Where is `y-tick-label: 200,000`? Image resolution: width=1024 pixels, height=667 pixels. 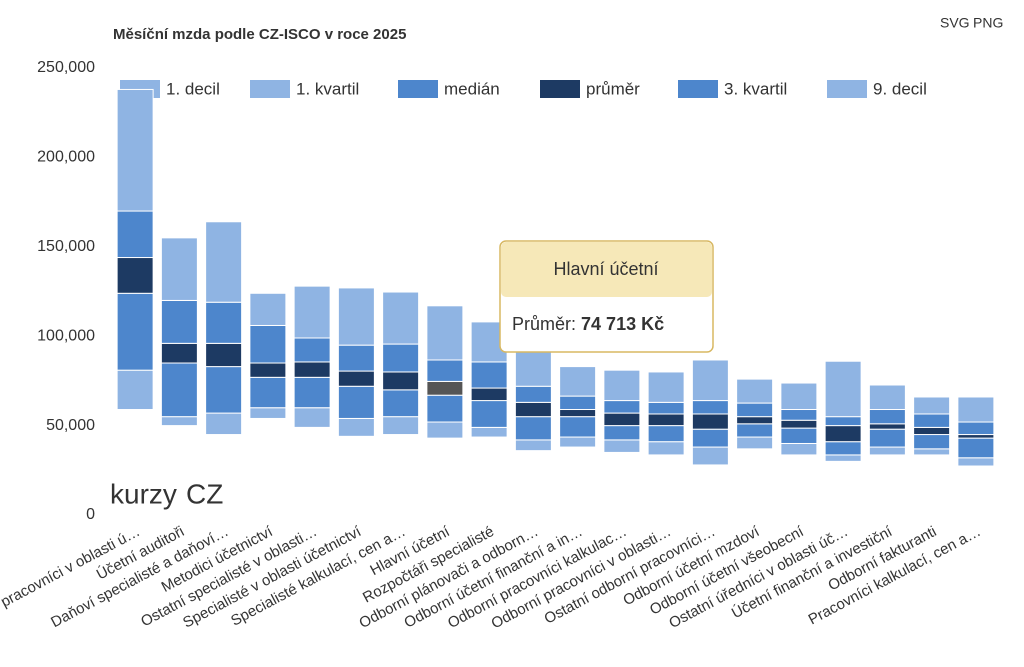
y-tick-label: 200,000 is located at coordinates (66, 157).